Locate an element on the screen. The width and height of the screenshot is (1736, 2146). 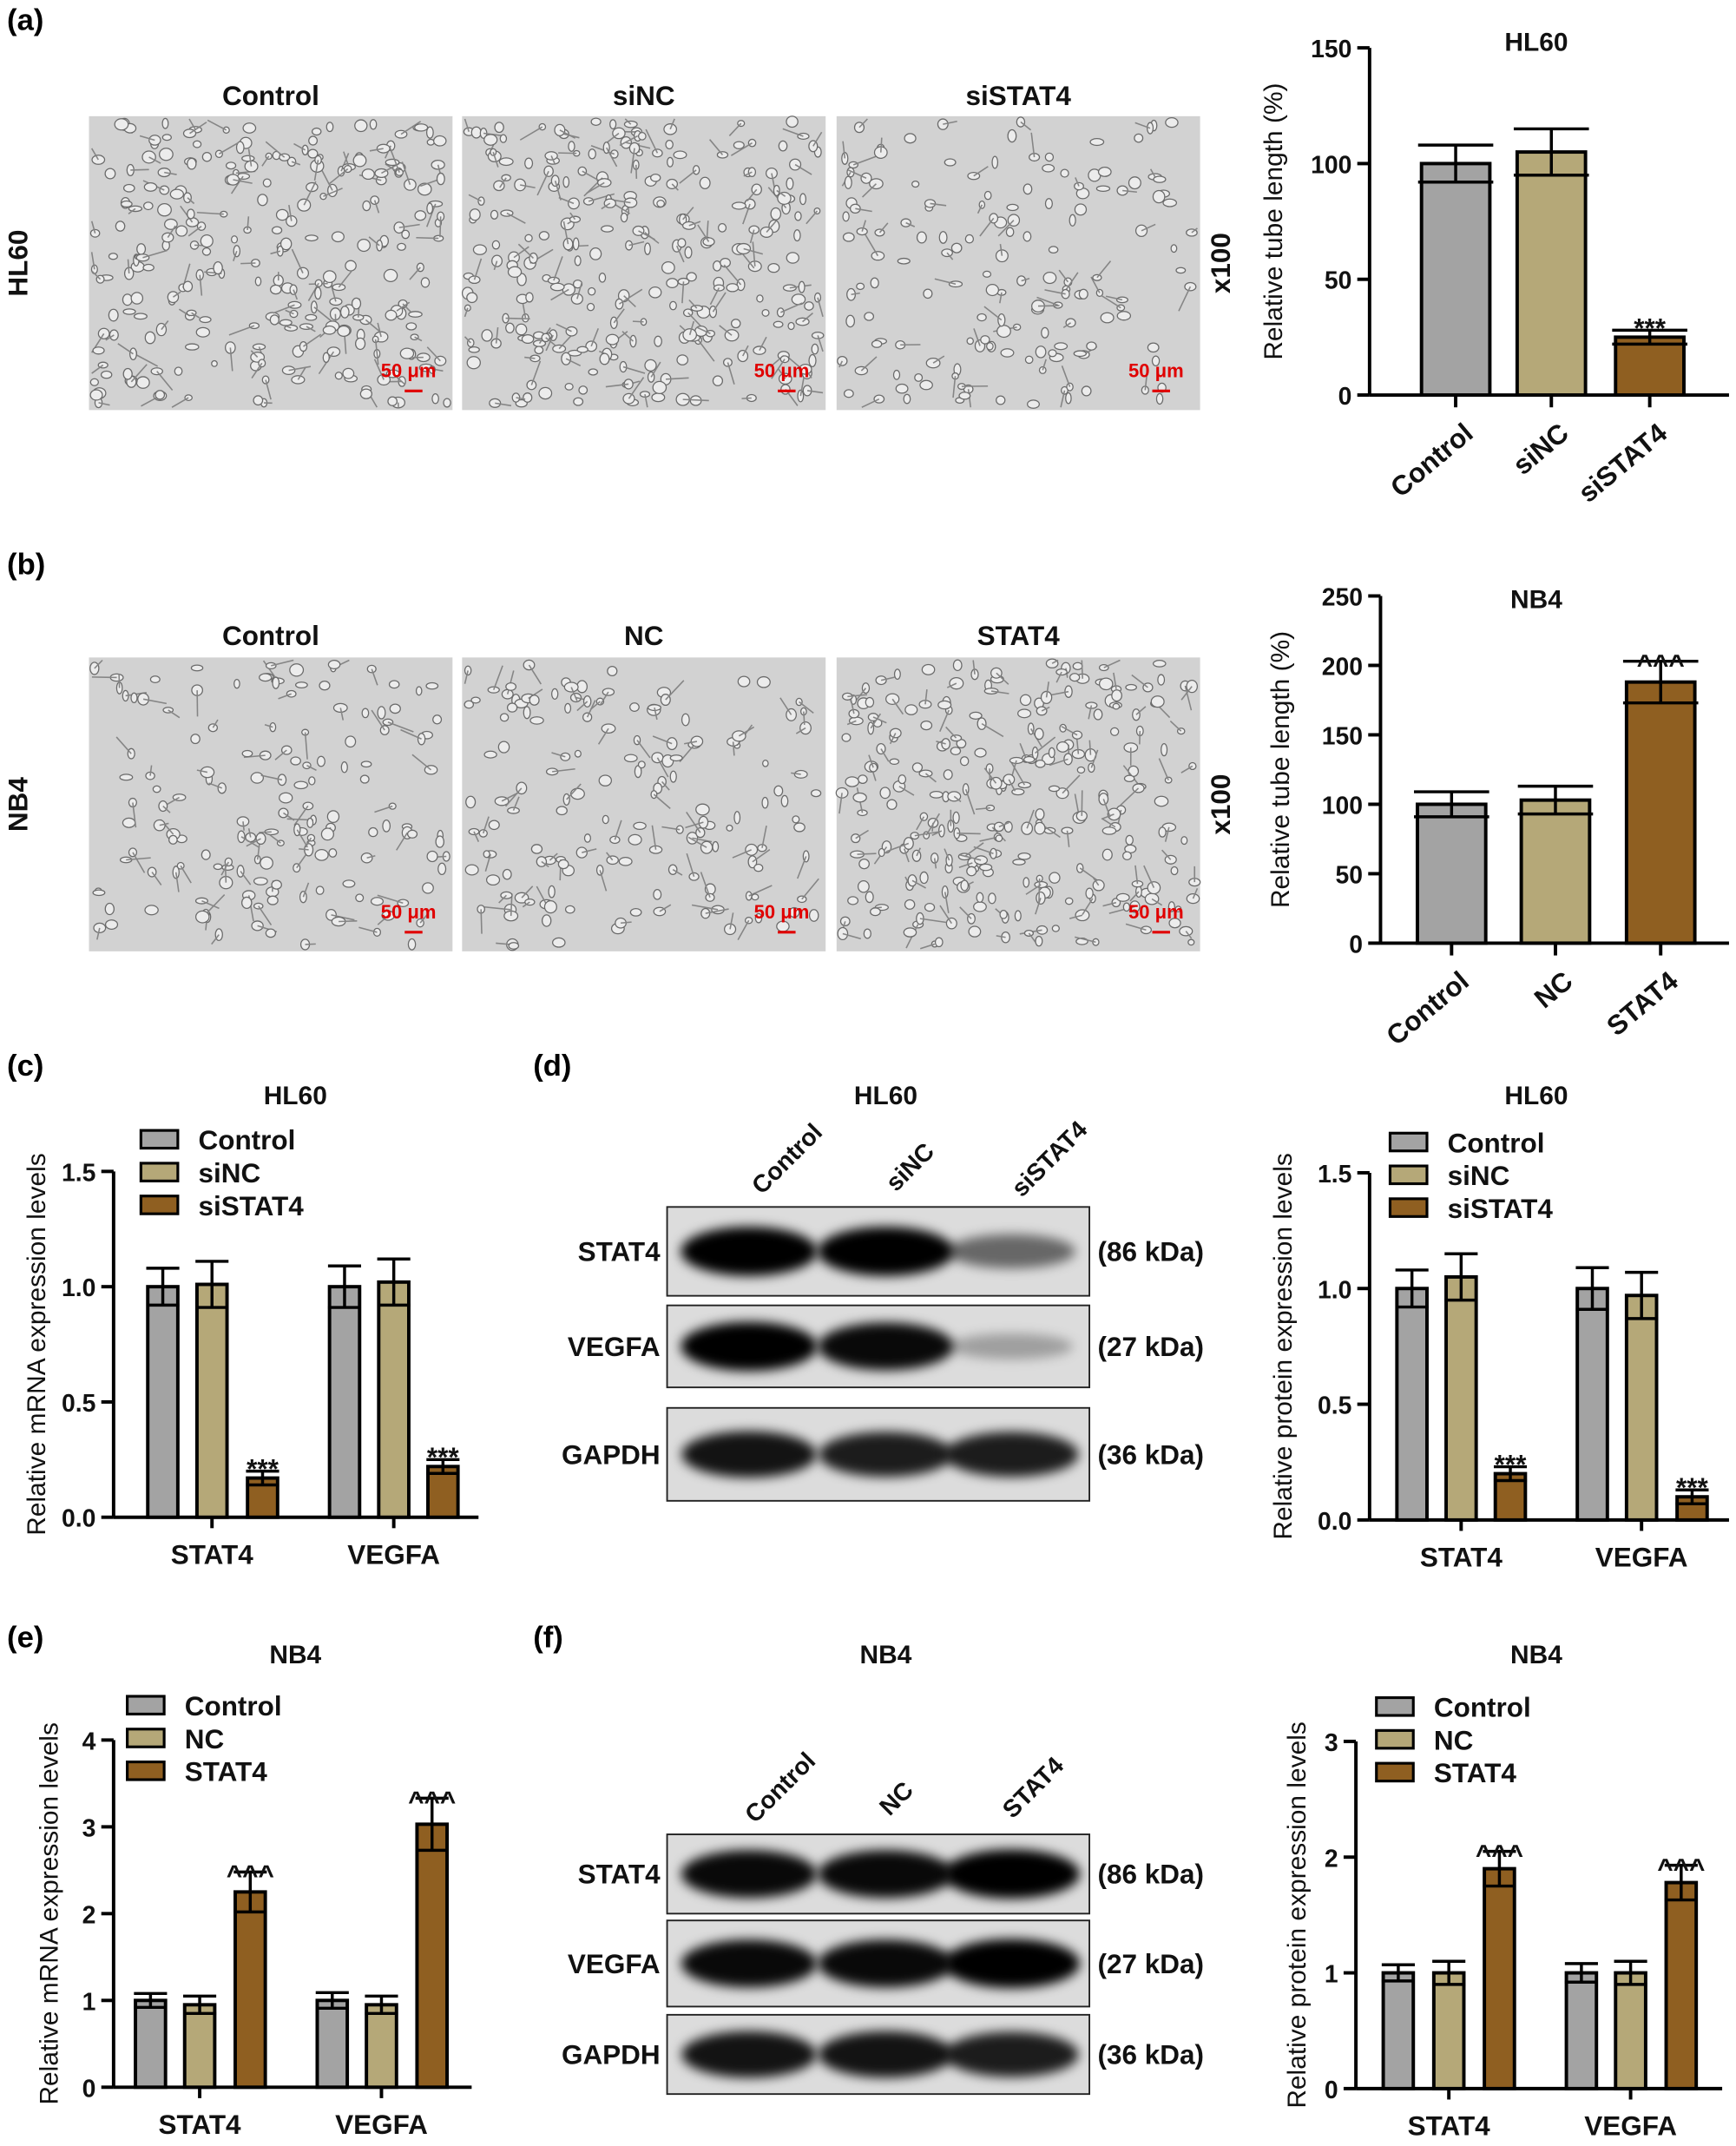
lane-label: STAT4 is located at coordinates (1033, 1788).